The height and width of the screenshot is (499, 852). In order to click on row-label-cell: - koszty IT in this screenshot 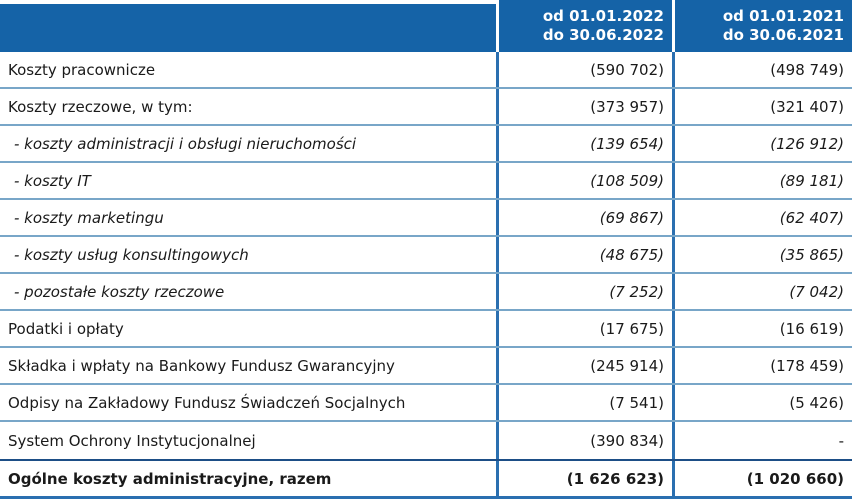, I will do `click(249, 180)`.